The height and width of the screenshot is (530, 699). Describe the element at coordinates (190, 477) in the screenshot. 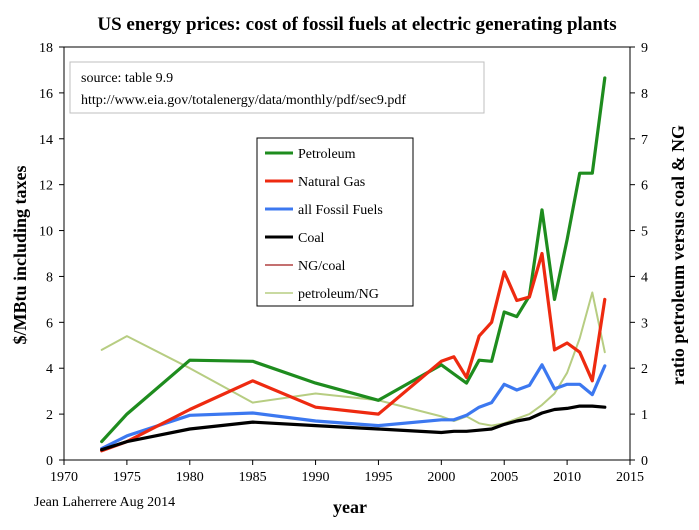

I see `x-tick-label: 1980` at that location.